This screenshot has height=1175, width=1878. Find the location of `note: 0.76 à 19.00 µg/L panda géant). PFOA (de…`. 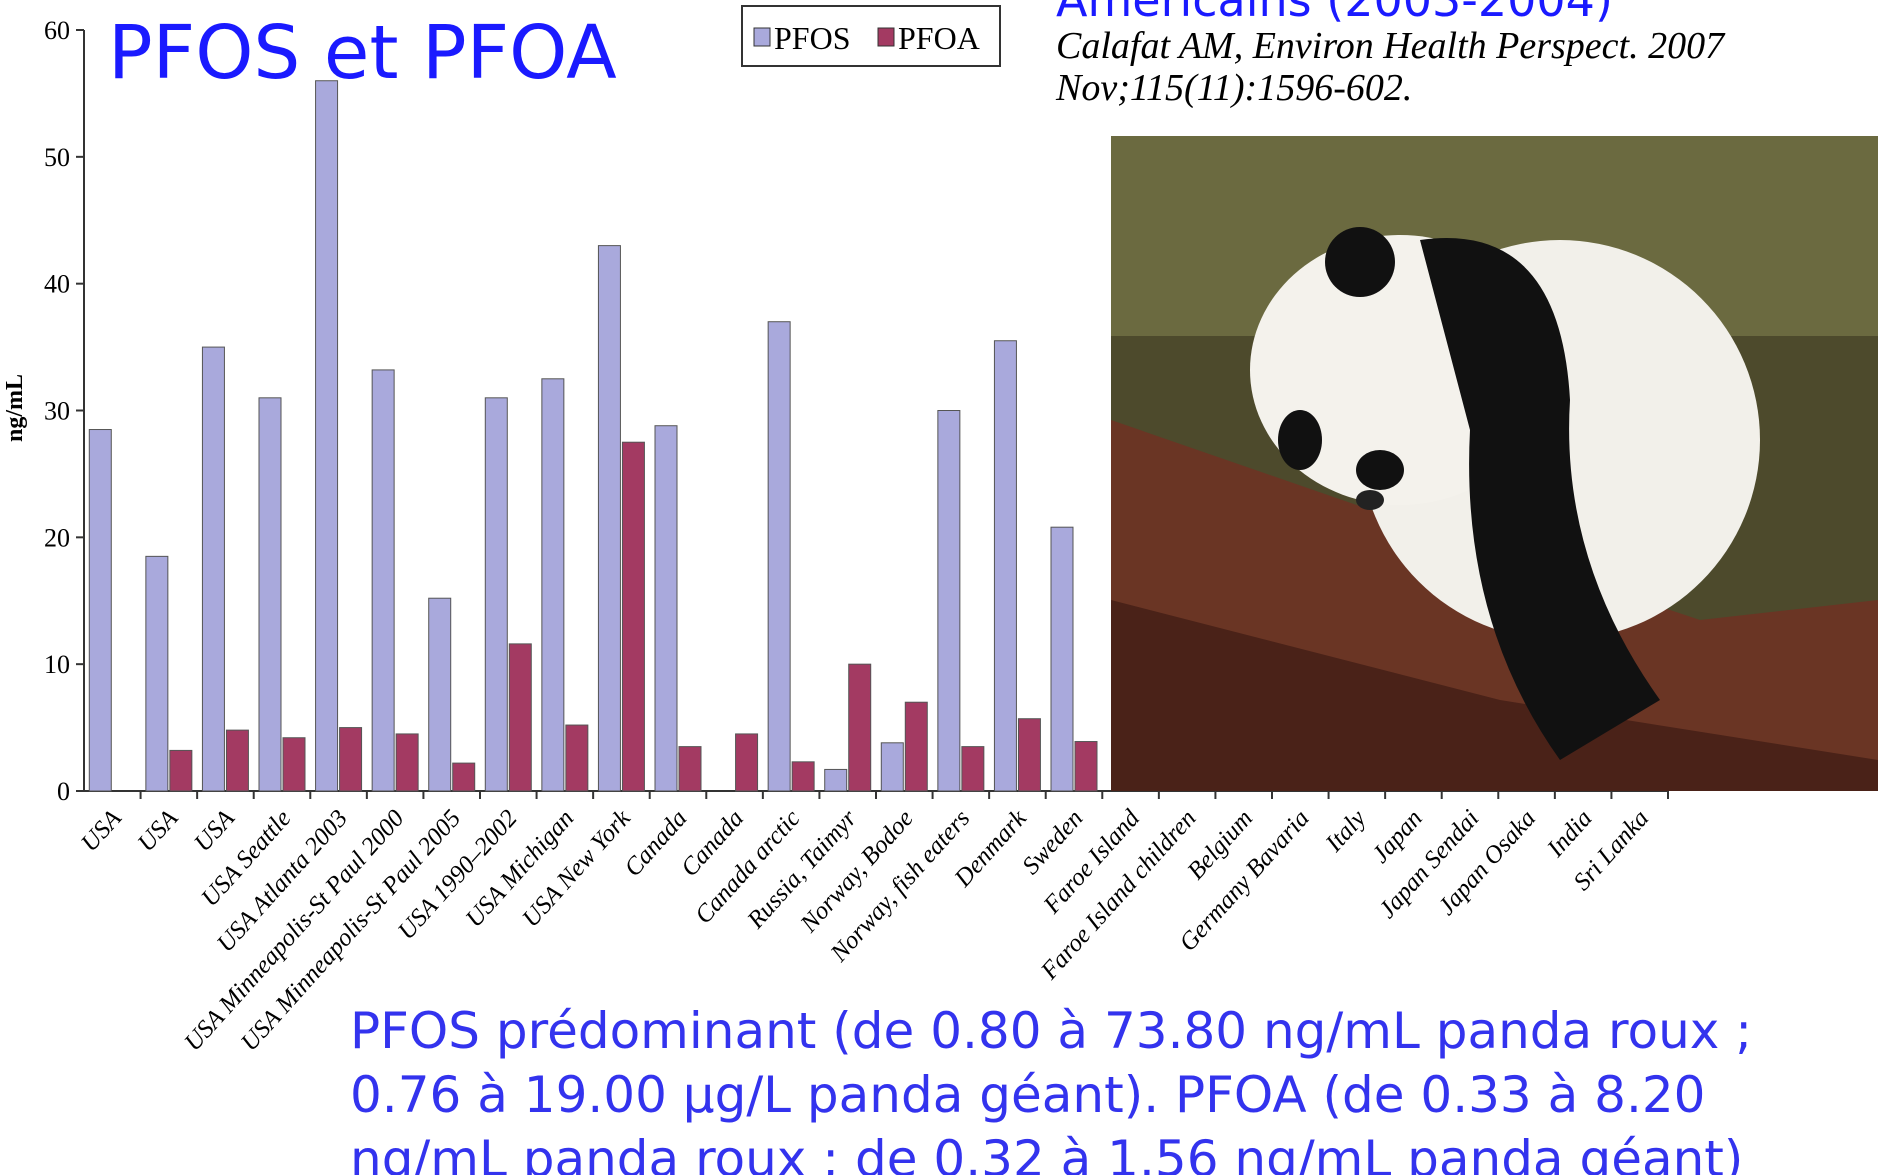

note: 0.76 à 19.00 µg/L panda géant). PFOA (de… is located at coordinates (1027, 1095).